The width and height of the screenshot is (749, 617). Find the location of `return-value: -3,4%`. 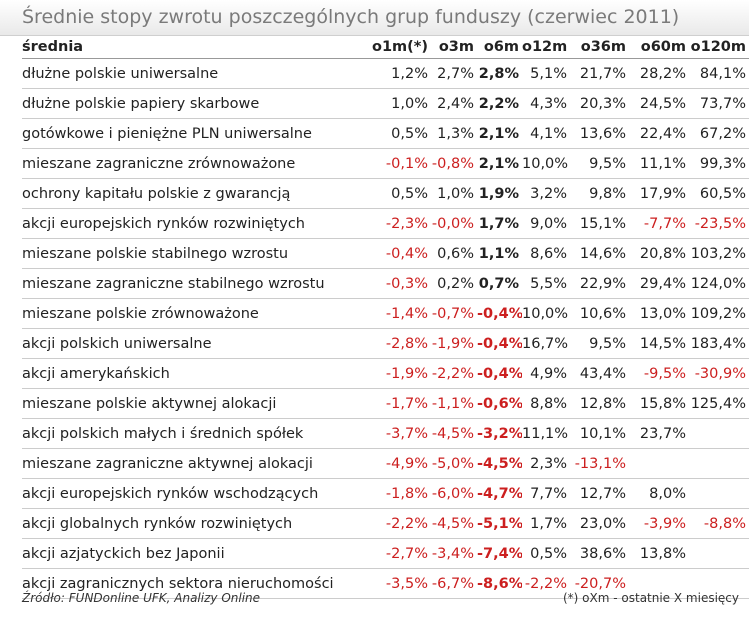

return-value: -3,4% is located at coordinates (454, 553).